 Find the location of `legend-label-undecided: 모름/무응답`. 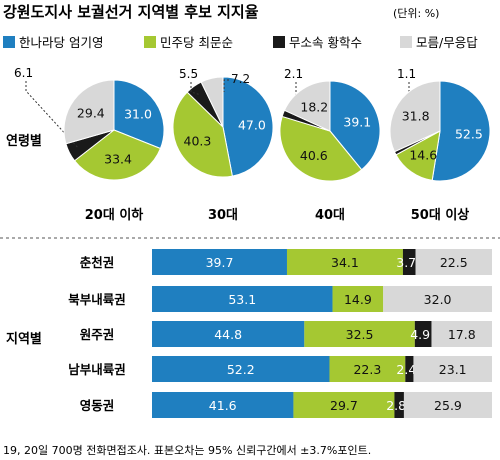

legend-label-undecided: 모름/무응답 is located at coordinates (447, 42).